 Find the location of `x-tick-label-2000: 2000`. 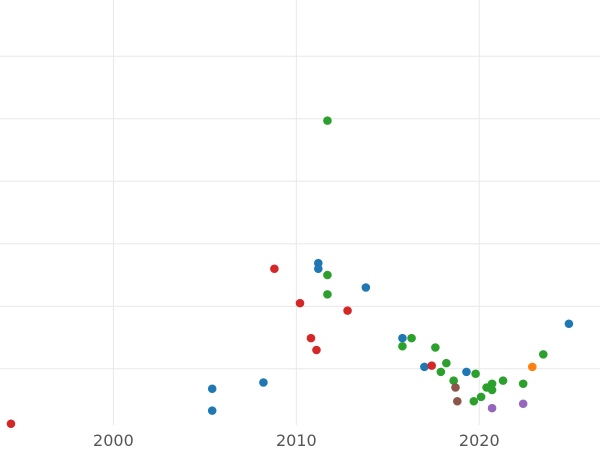

x-tick-label-2000: 2000 is located at coordinates (113, 440).